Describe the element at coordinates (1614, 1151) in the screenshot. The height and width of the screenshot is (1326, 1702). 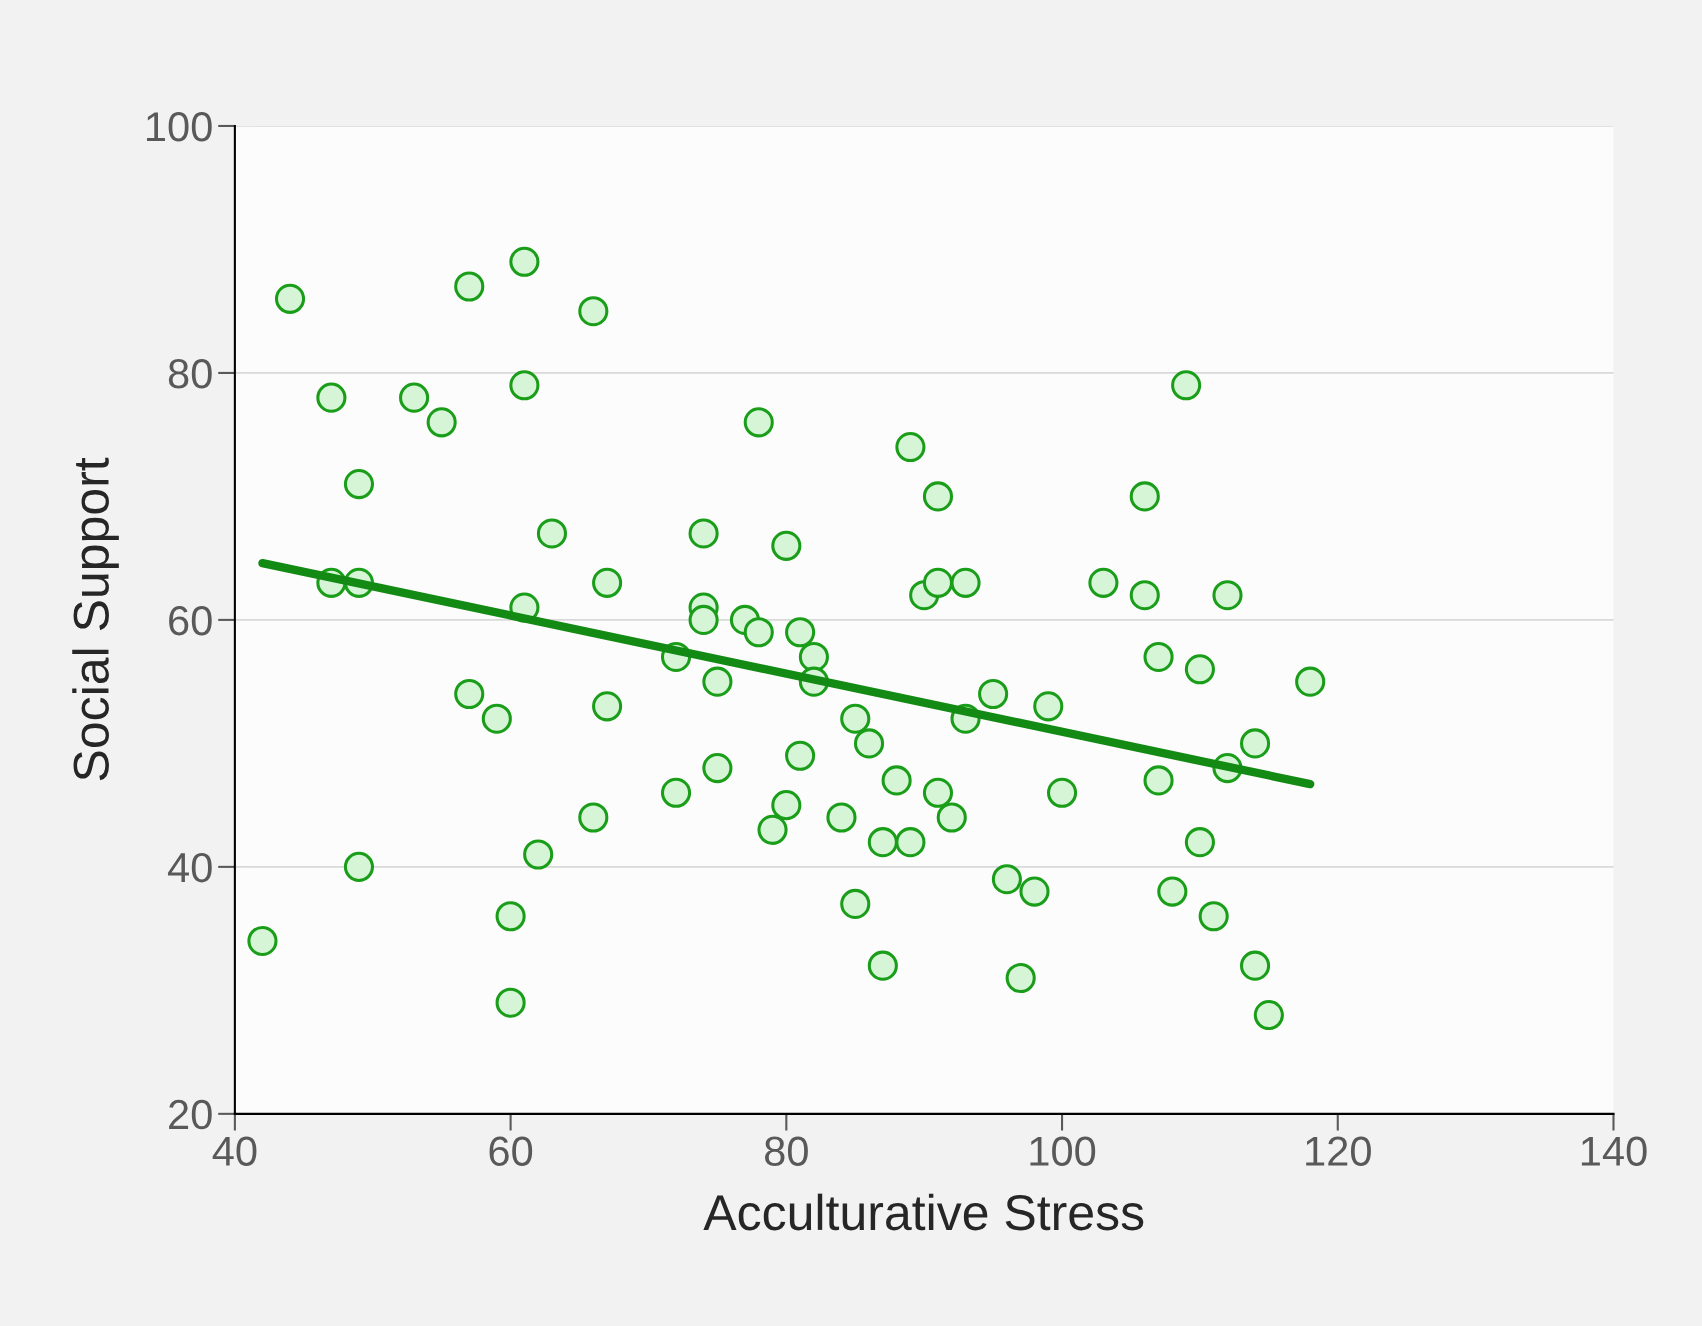
I see `x-tick-label: 140` at that location.